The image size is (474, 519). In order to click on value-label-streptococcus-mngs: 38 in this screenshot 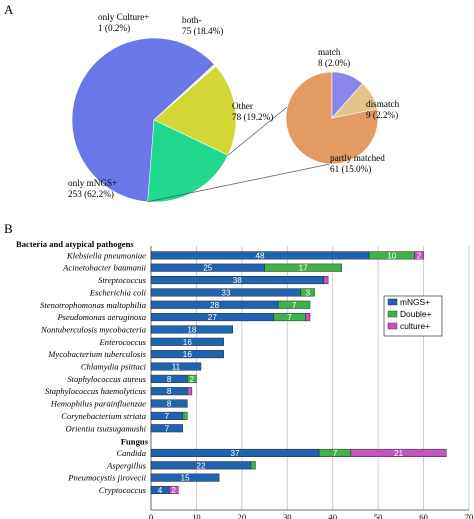, I will do `click(238, 280)`.